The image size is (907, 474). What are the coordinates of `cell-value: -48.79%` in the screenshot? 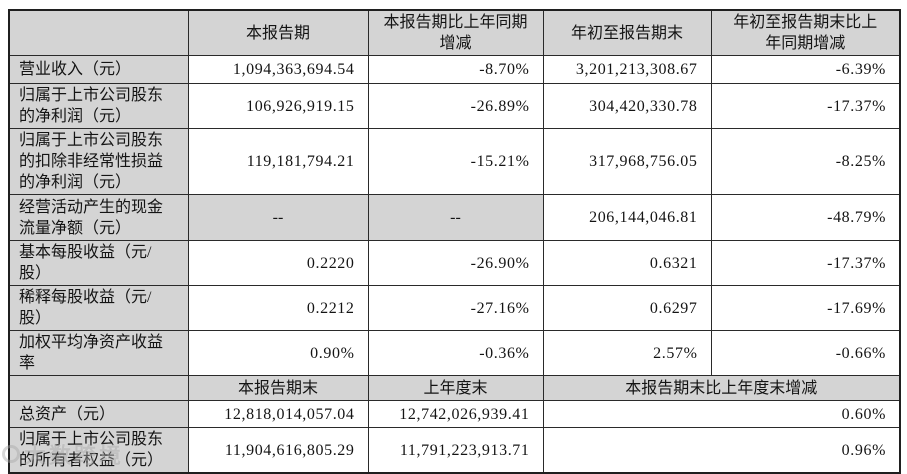 It's located at (805, 217).